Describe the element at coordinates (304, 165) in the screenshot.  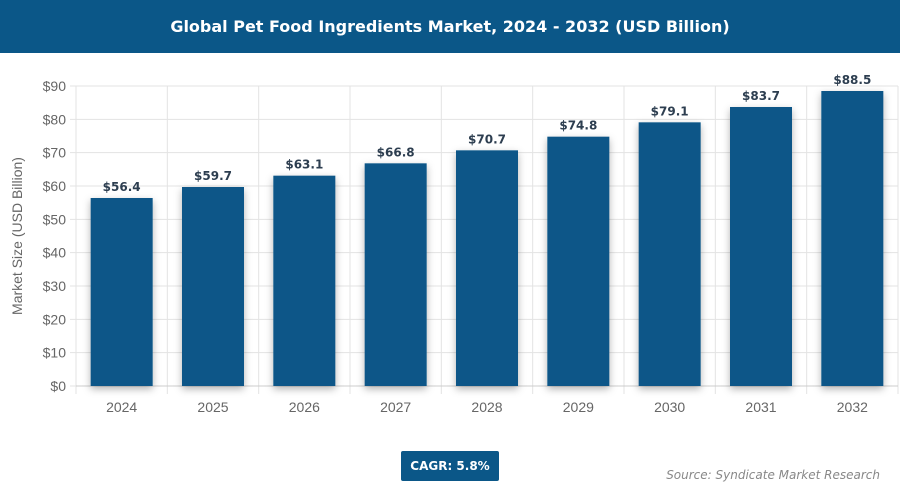
I see `data-label: $63.1` at that location.